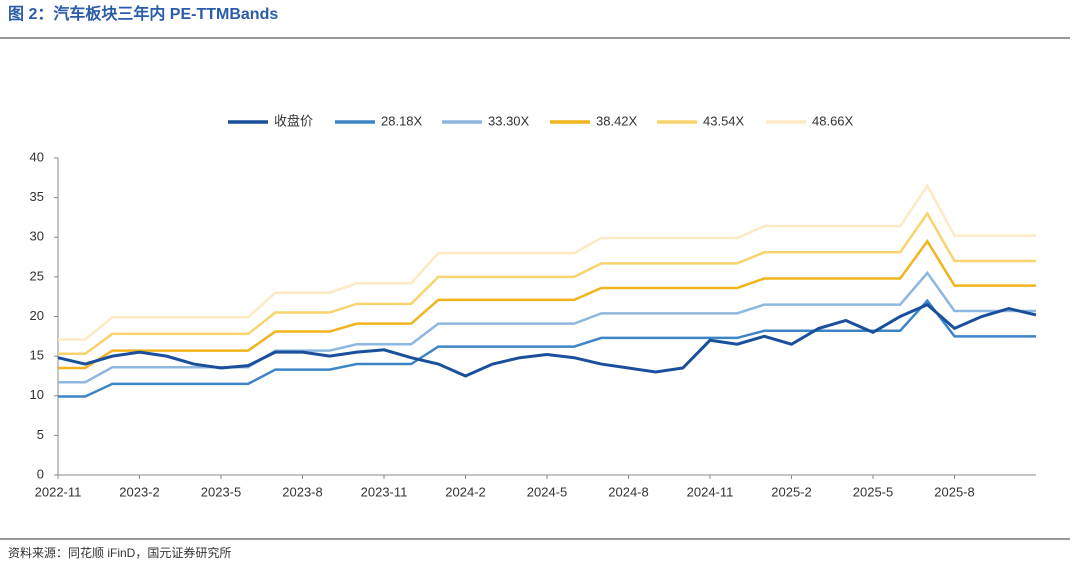 The width and height of the screenshot is (1075, 573). Describe the element at coordinates (954, 491) in the screenshot. I see `x-tick-label: 2025-8` at that location.